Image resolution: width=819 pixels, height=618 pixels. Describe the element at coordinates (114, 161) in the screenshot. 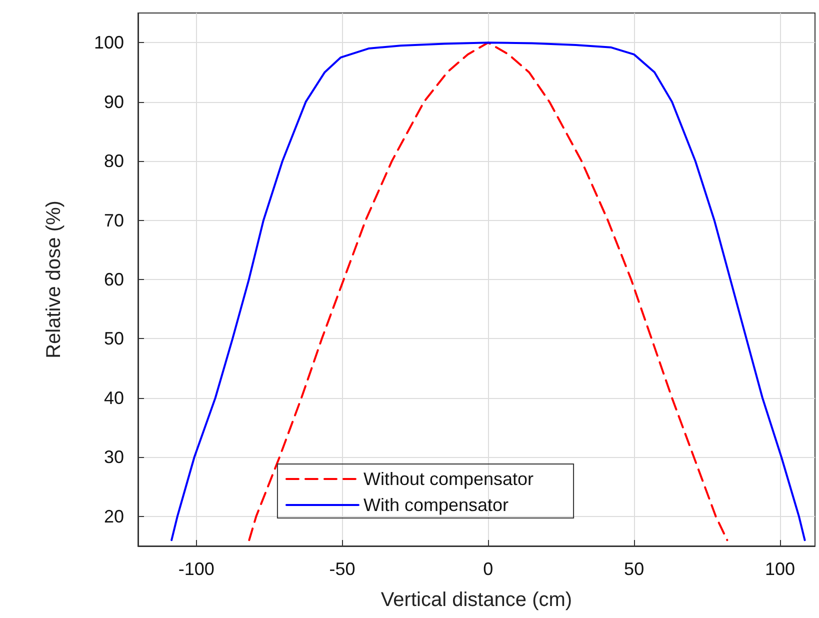

I see `y-tick-label: 80` at that location.